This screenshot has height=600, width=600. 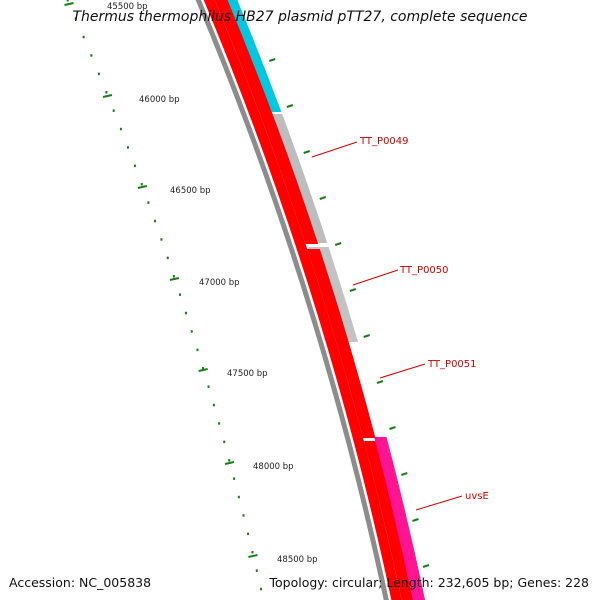 What do you see at coordinates (452, 364) in the screenshot?
I see `gene-label-TT_P0051: TT_P0051` at bounding box center [452, 364].